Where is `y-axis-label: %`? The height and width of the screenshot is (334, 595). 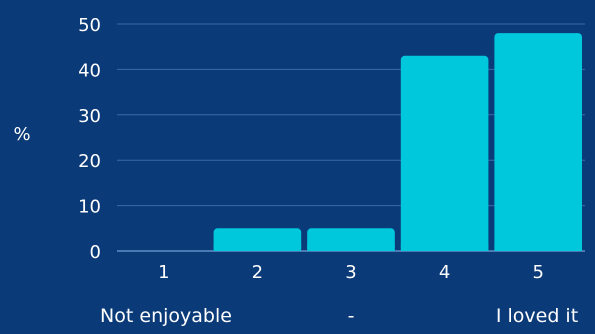
y-axis-label: % is located at coordinates (21, 134).